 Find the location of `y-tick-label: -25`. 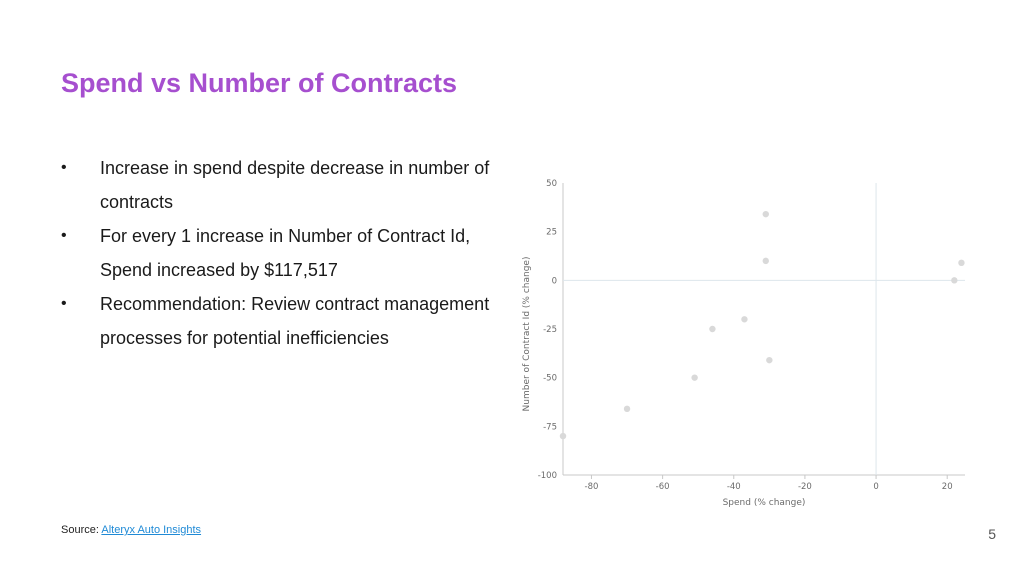

y-tick-label: -25 is located at coordinates (550, 330).